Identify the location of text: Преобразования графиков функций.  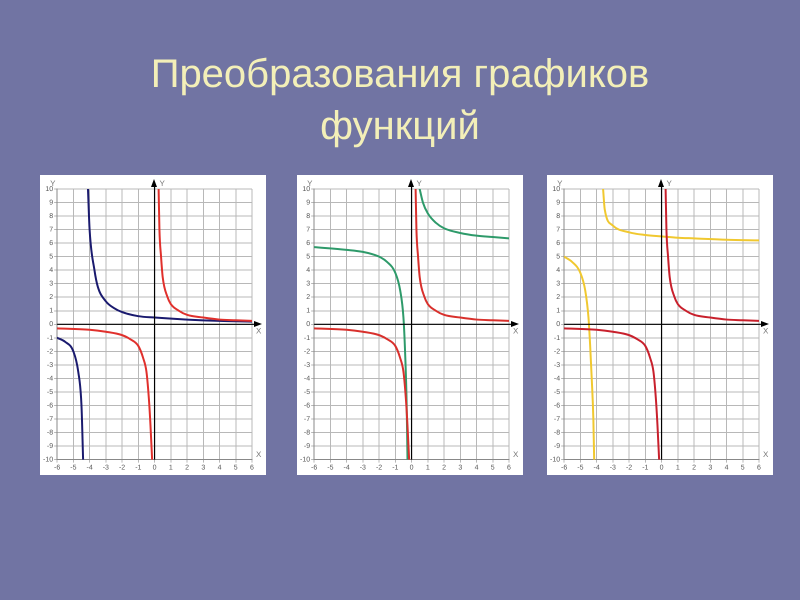
(400, 100).